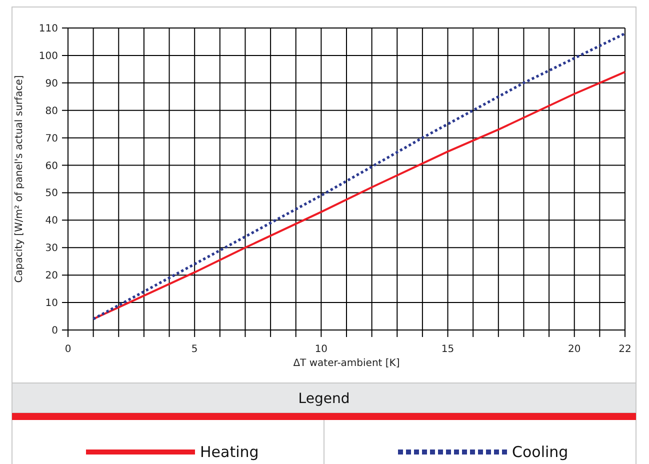  Describe the element at coordinates (48, 29) in the screenshot. I see `y-tick-label: 110` at that location.